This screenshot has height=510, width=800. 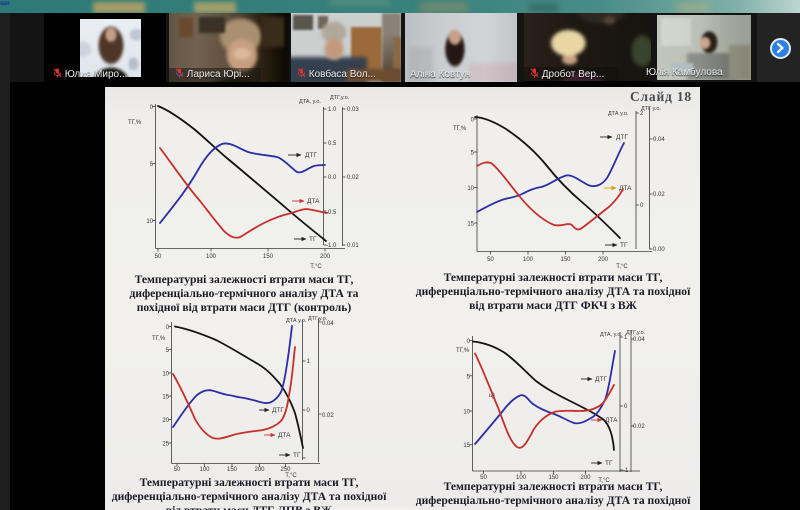 What do you see at coordinates (353, 246) in the screenshot?
I see `svg-text: 0.01` at bounding box center [353, 246].